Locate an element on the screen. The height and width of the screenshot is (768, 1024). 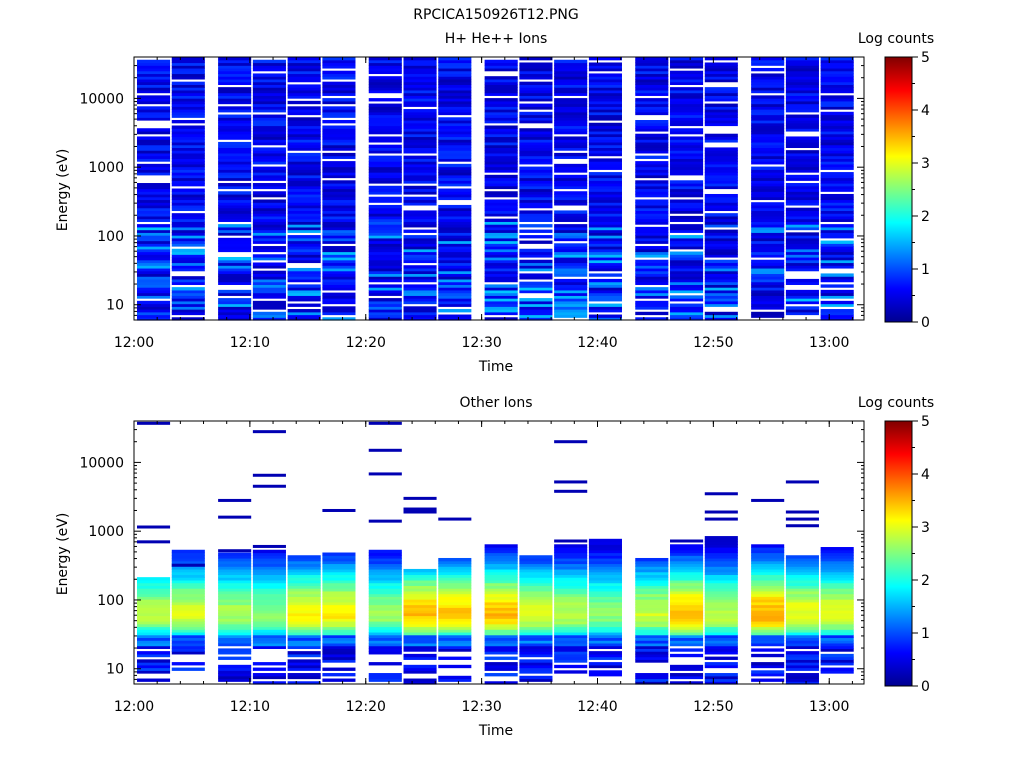
heatmap-trace is located at coordinates (339, 510).